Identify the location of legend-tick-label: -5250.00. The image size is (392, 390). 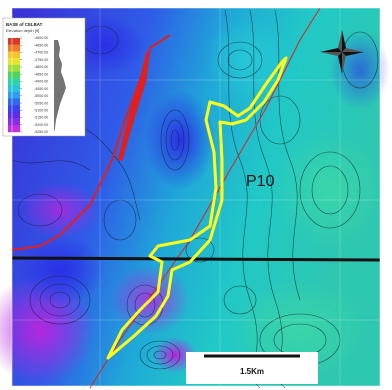
(41, 132).